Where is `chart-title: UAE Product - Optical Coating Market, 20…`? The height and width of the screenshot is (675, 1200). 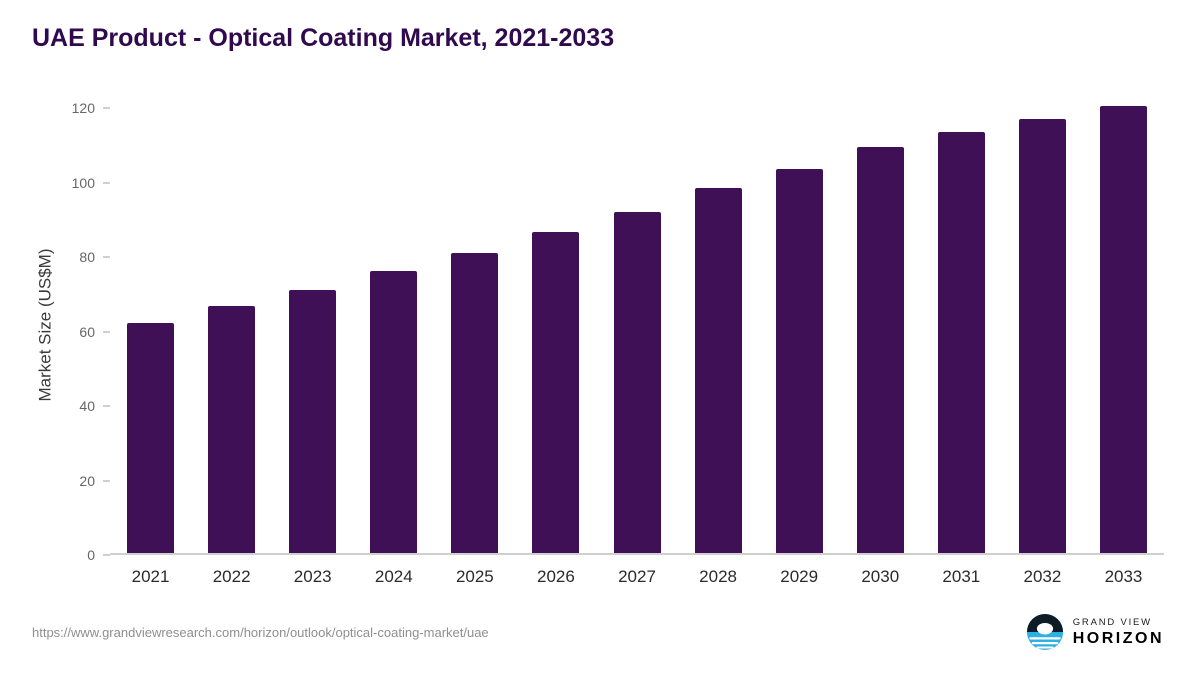 chart-title: UAE Product - Optical Coating Market, 20… is located at coordinates (323, 38).